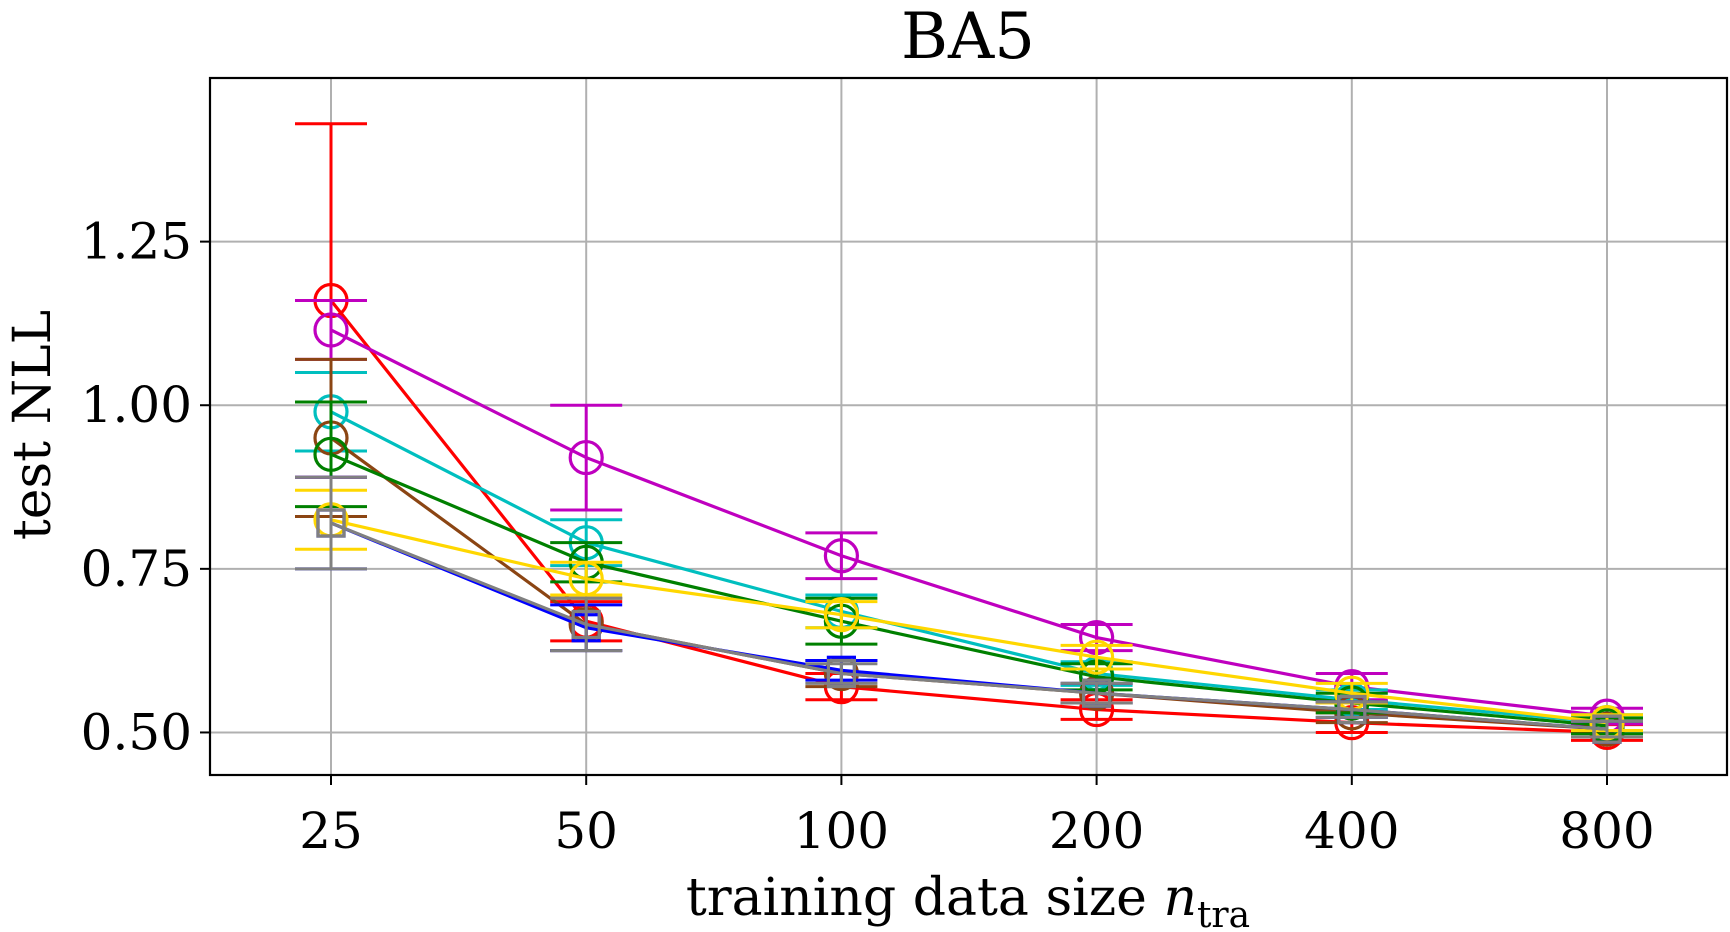 The image size is (1730, 932). What do you see at coordinates (977, 817) in the screenshot?
I see `x-axis: 25 50 100 200 400 800` at bounding box center [977, 817].